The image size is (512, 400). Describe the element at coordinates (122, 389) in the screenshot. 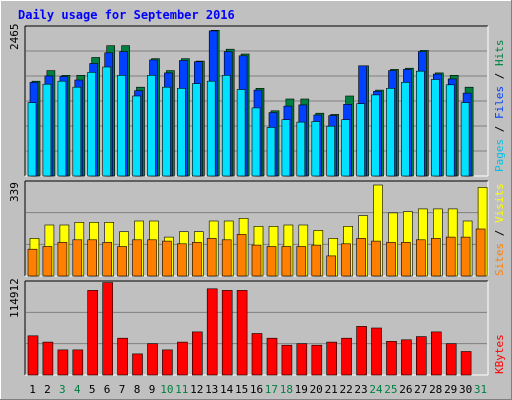

I see `x-tick-label: 7` at that location.